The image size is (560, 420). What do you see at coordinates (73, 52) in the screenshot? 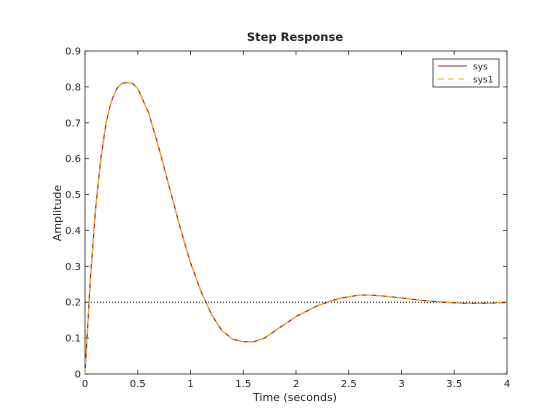
I see `y-tick-label: 0.9` at bounding box center [73, 52].